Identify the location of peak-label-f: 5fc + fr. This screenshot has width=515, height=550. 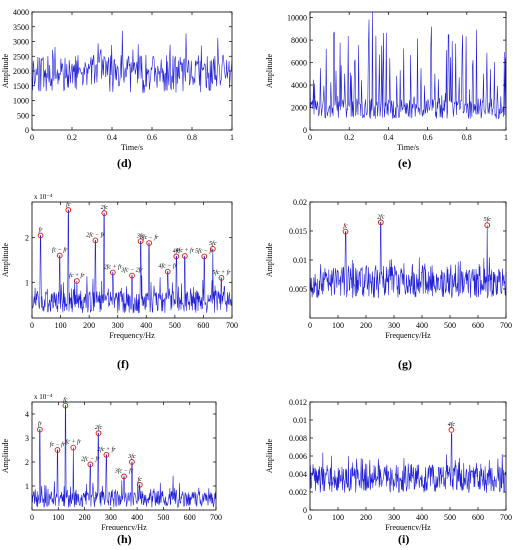
(221, 272).